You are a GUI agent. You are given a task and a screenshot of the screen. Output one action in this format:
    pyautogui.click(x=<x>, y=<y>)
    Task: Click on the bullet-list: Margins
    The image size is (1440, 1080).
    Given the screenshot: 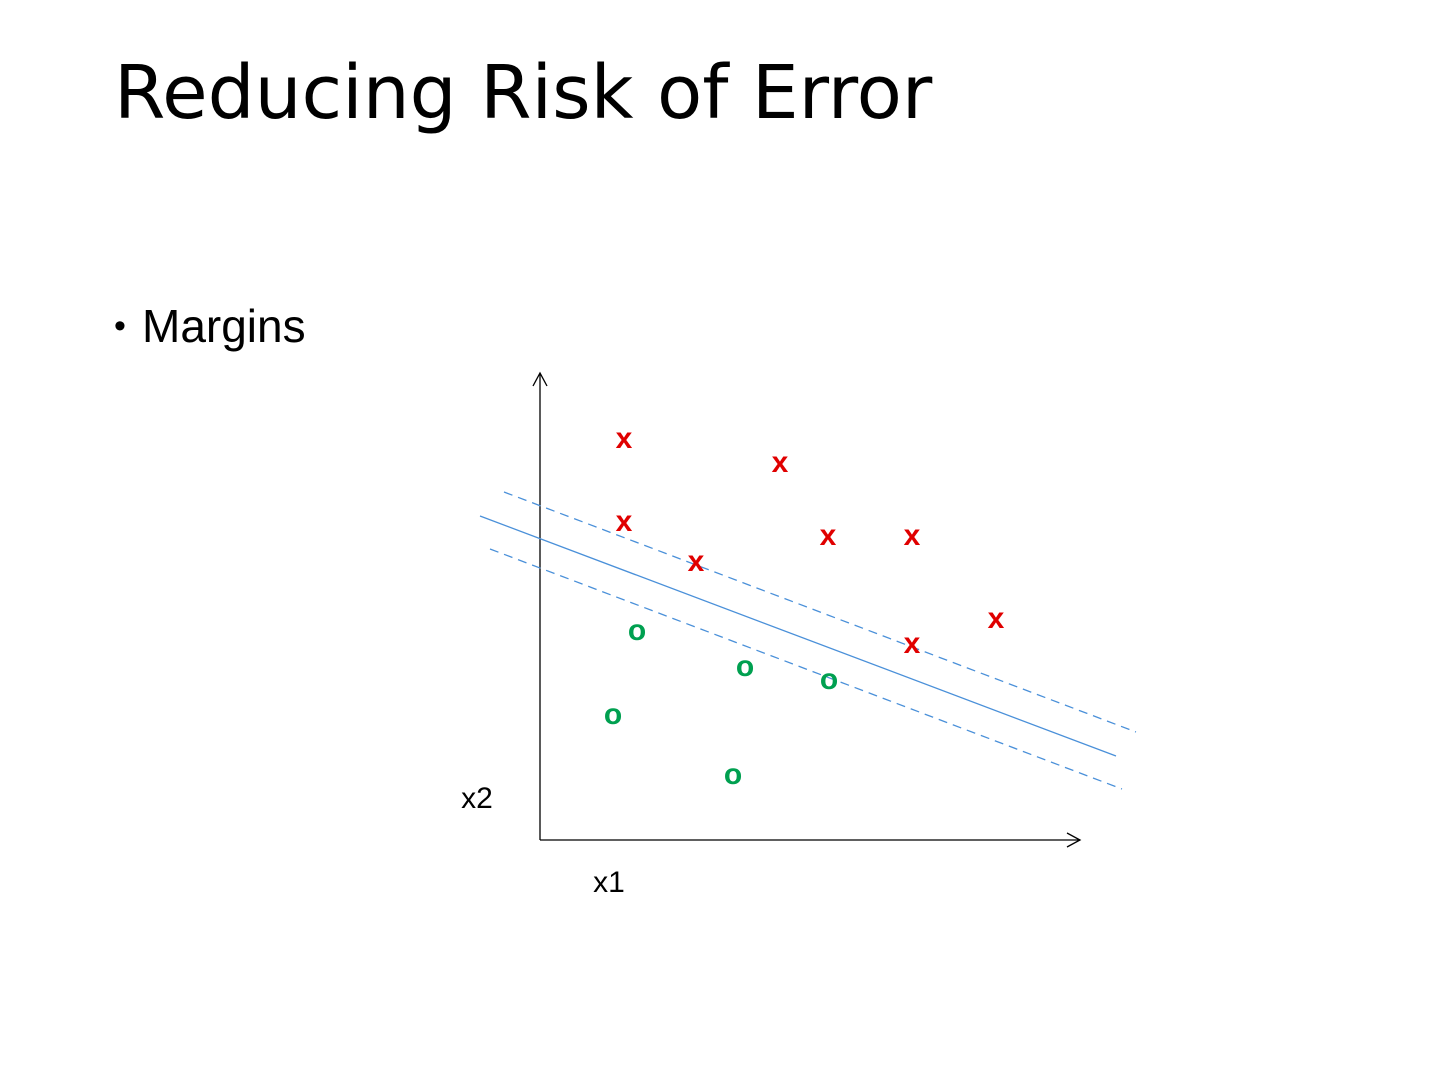 What is the action you would take?
    pyautogui.click(x=210, y=326)
    